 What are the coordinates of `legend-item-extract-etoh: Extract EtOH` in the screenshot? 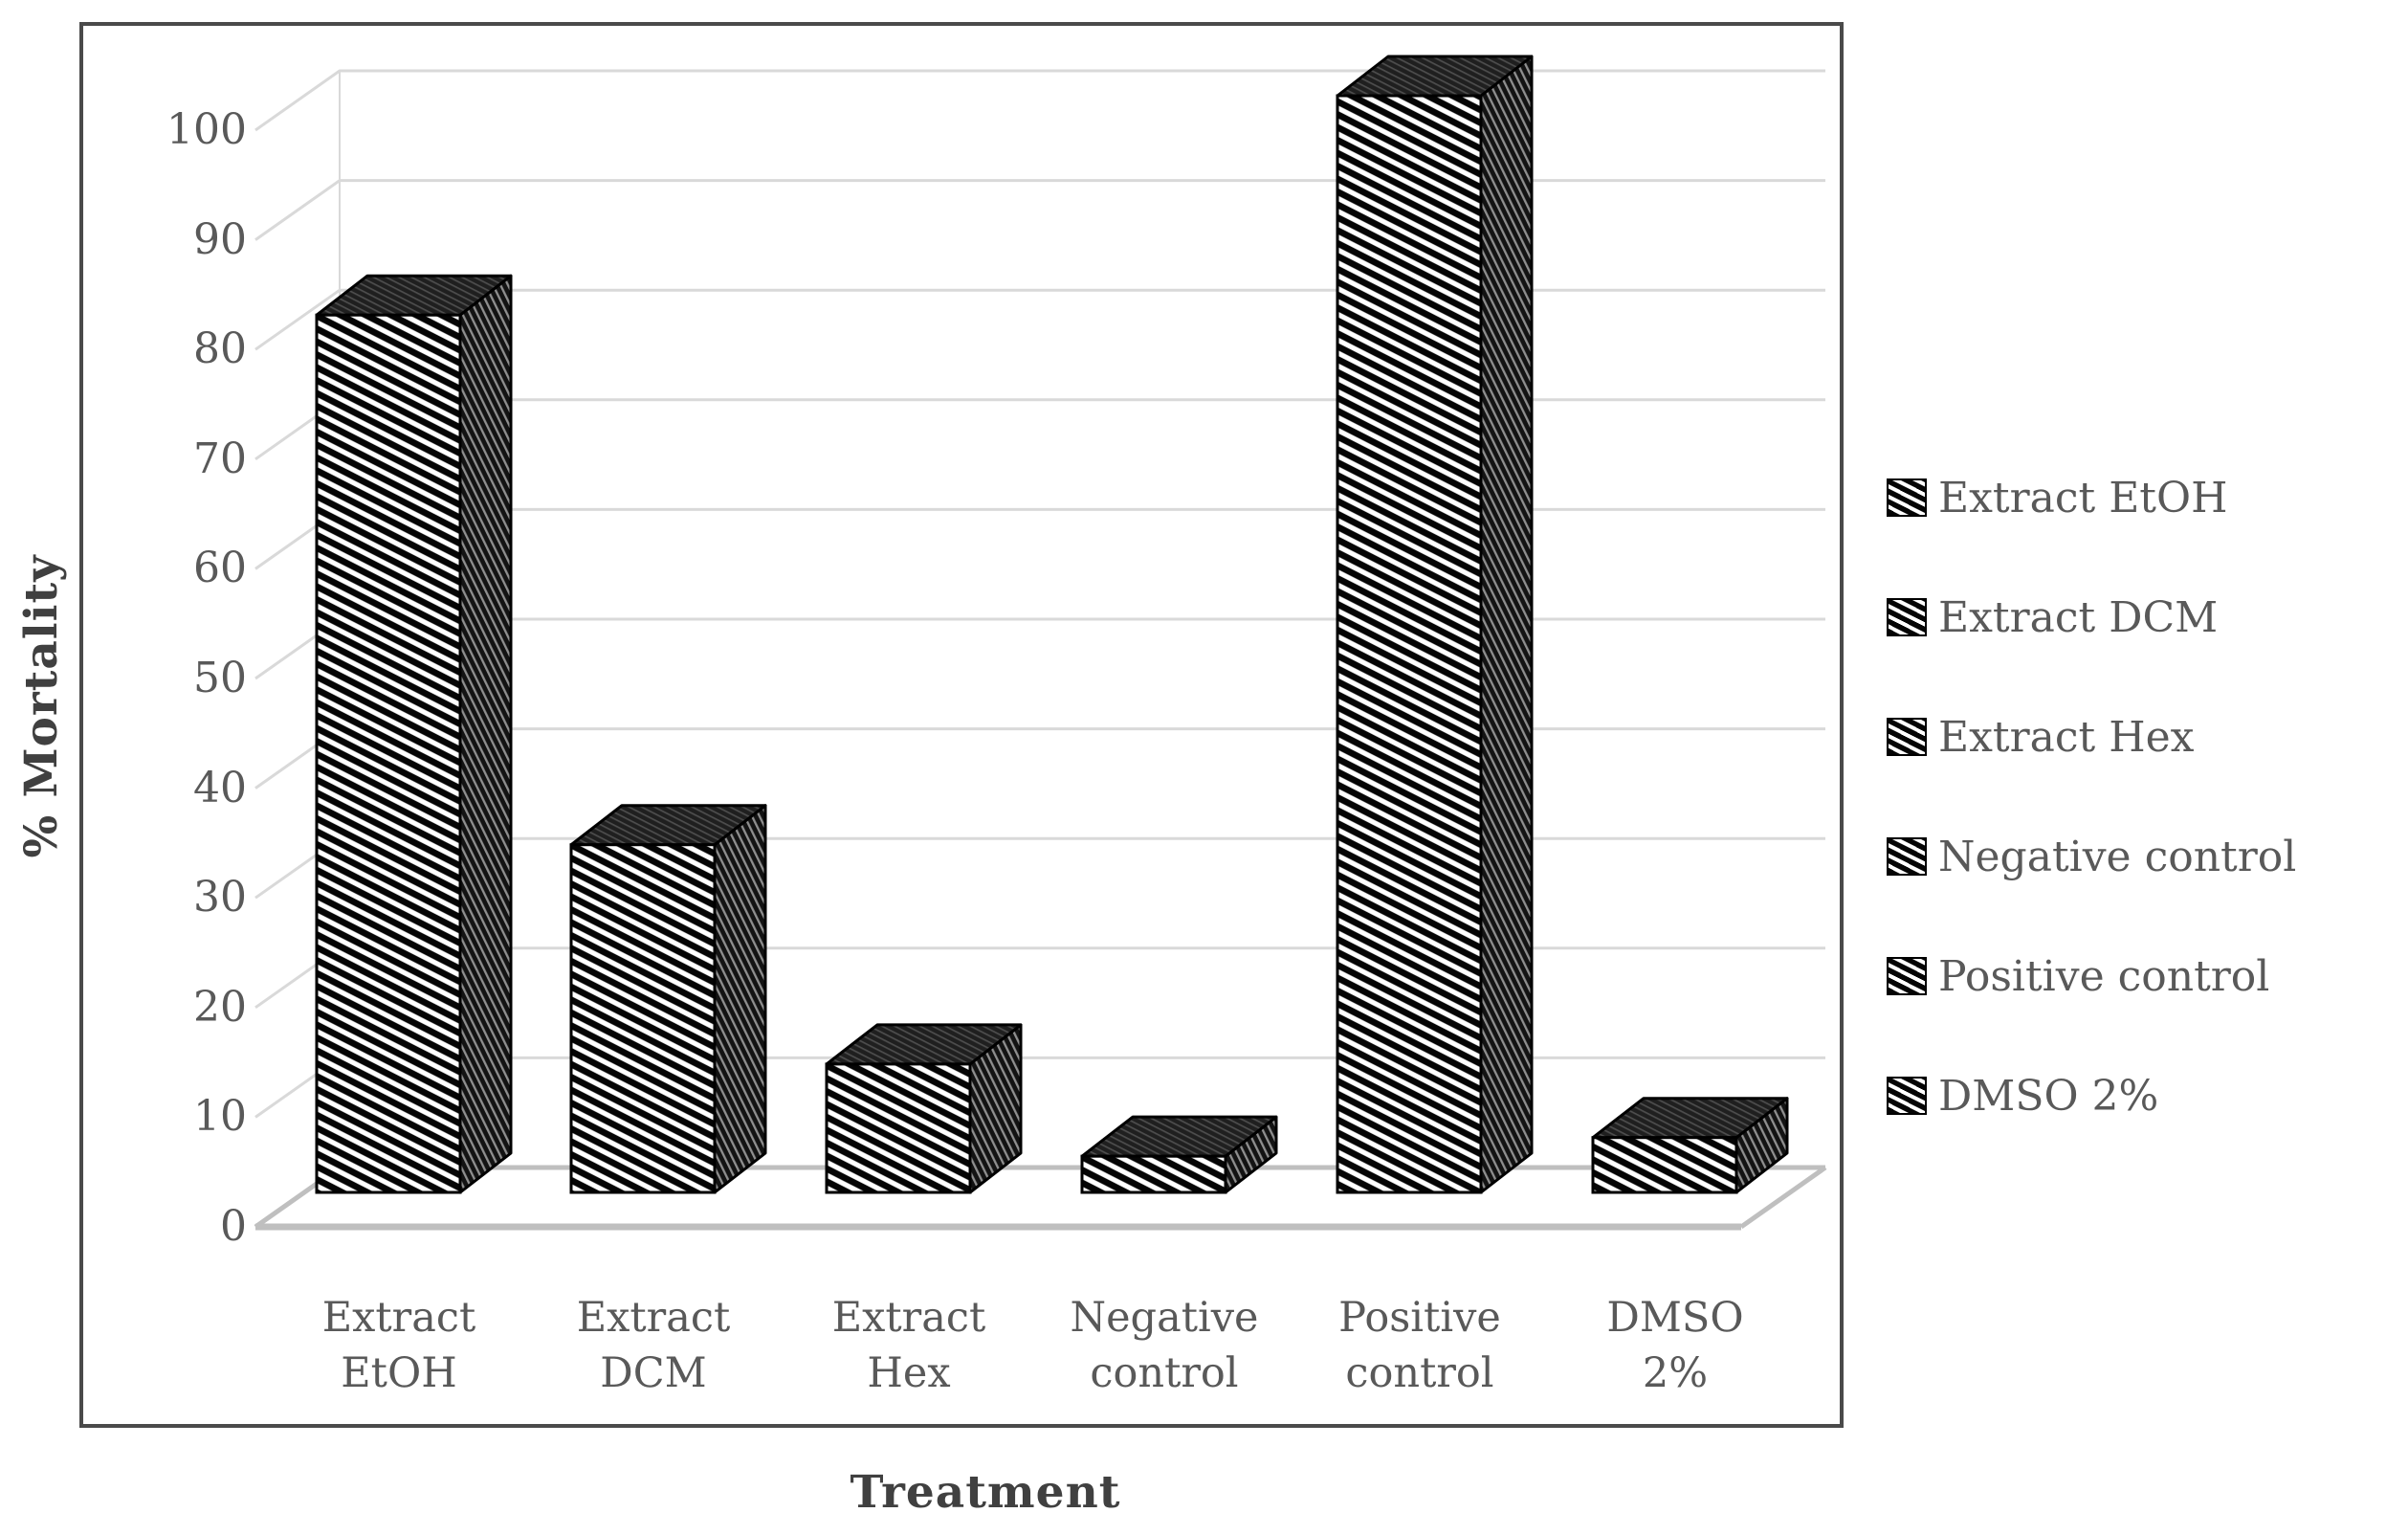 It's located at (2057, 497).